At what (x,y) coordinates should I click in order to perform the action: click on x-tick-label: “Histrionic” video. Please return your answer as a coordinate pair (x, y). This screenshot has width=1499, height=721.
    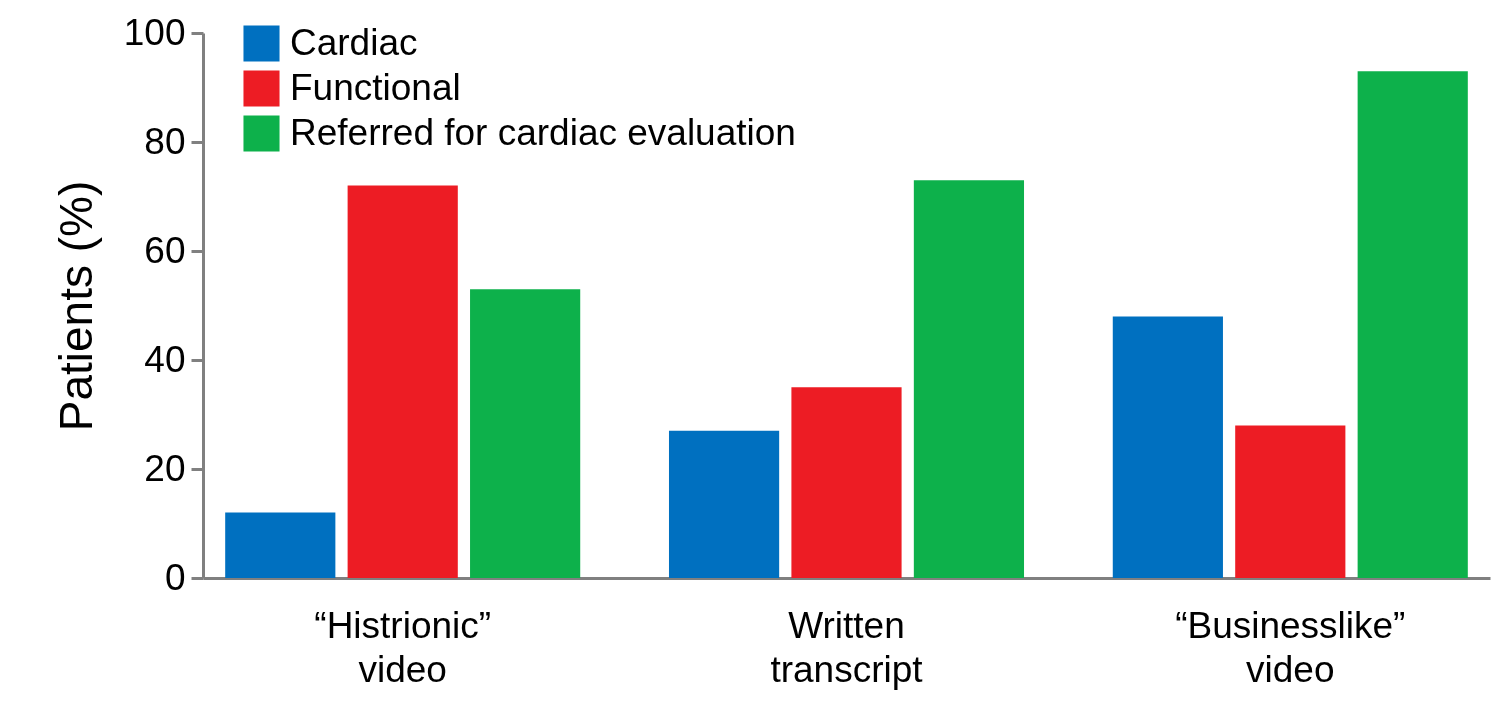
    Looking at the image, I should click on (403, 647).